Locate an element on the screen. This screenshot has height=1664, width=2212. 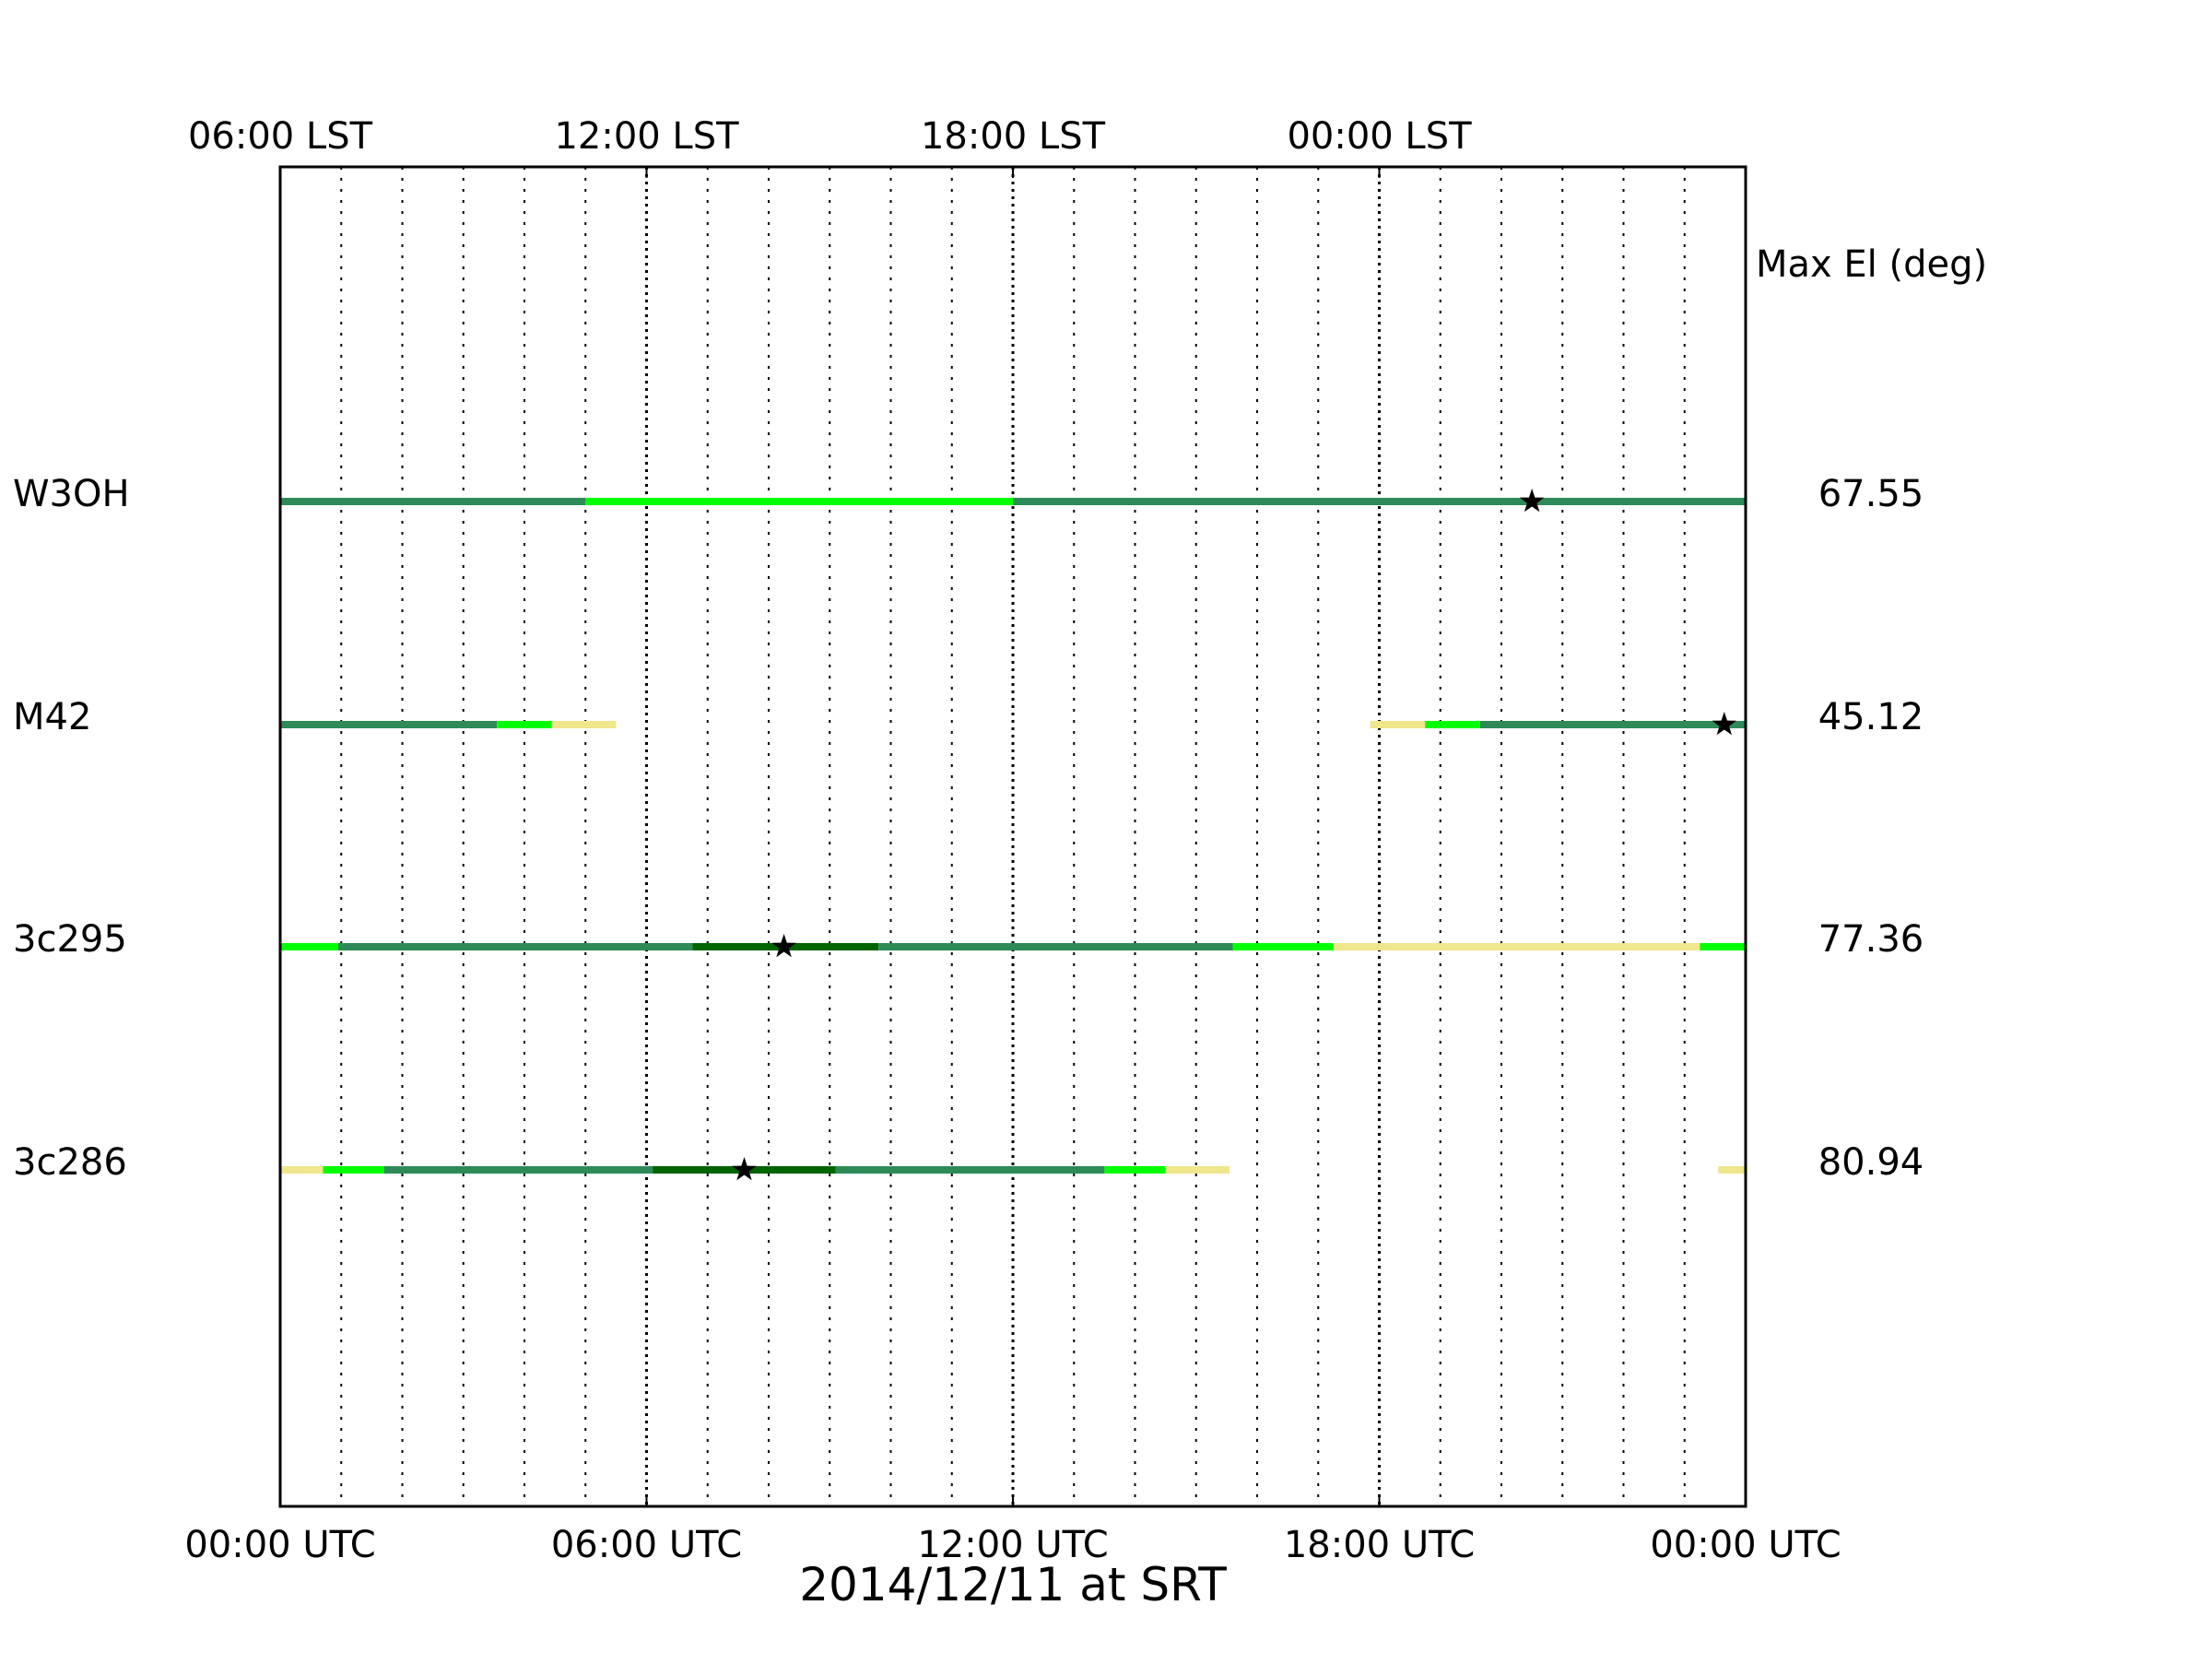
utc-tick-label: 12:00 UTC is located at coordinates (1012, 1545).